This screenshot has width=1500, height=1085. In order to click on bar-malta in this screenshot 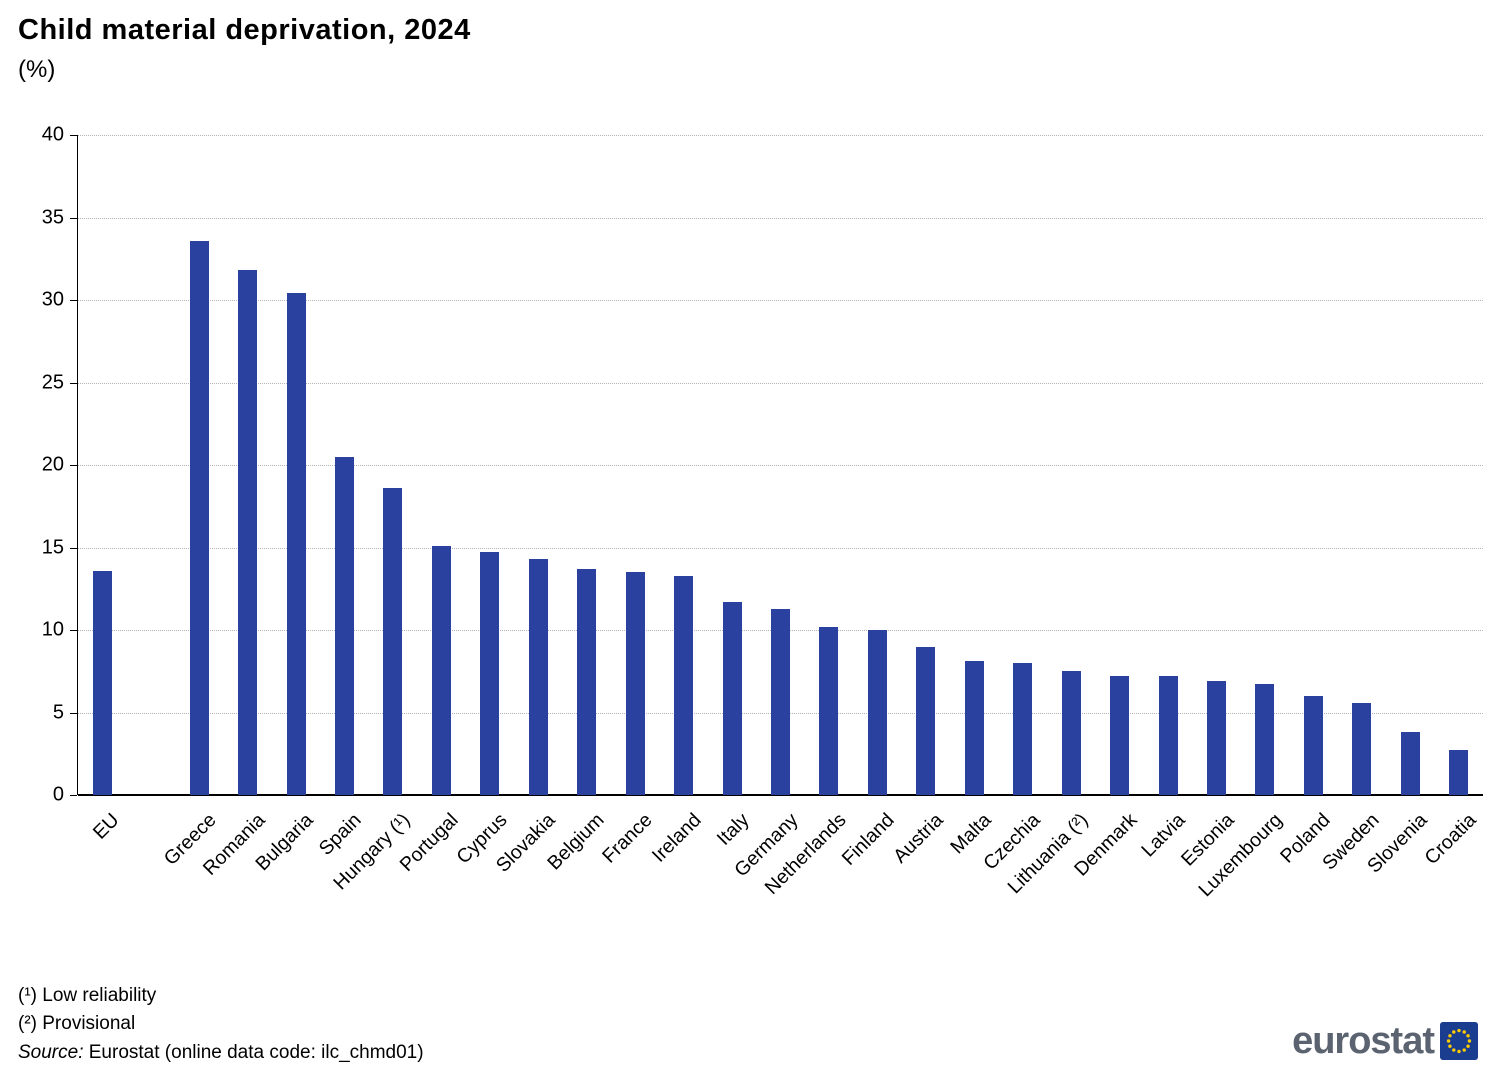, I will do `click(974, 728)`.